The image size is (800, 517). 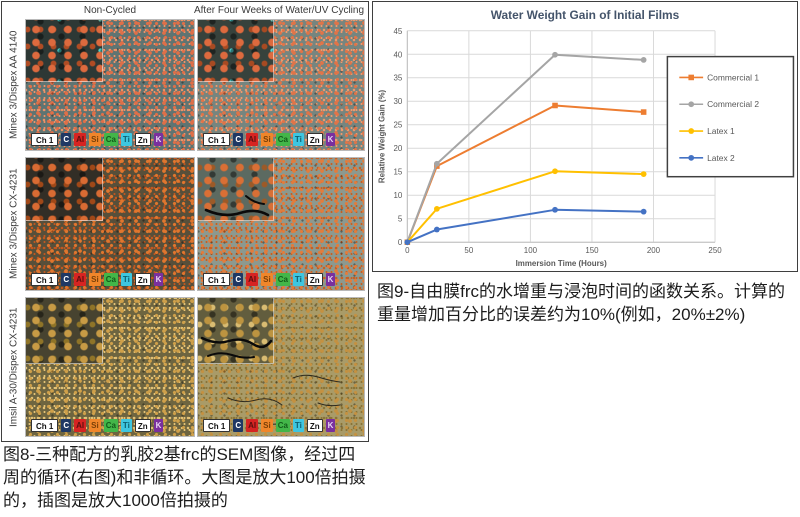 I want to click on sem-panel-r3l: Ch 1 C Al Si Ca Ti Zn K, so click(x=110, y=367).